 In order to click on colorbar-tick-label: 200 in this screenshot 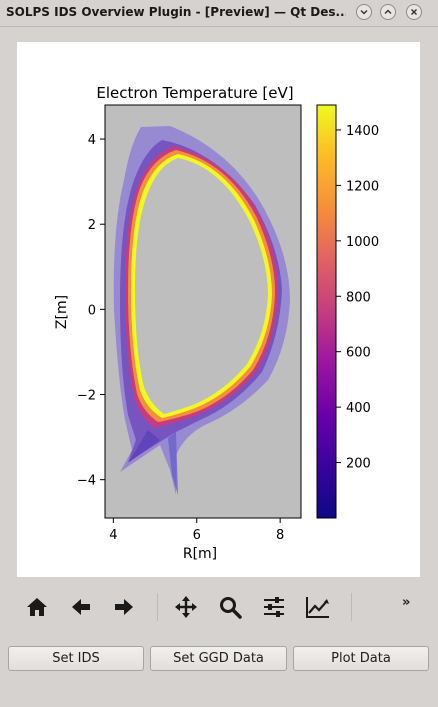, I will do `click(358, 464)`.